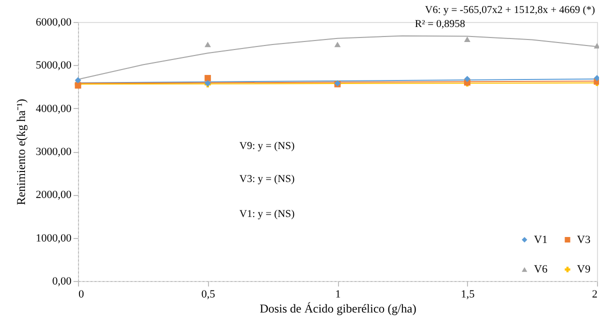 The height and width of the screenshot is (321, 605). Describe the element at coordinates (584, 270) in the screenshot. I see `legend-label: V9` at that location.